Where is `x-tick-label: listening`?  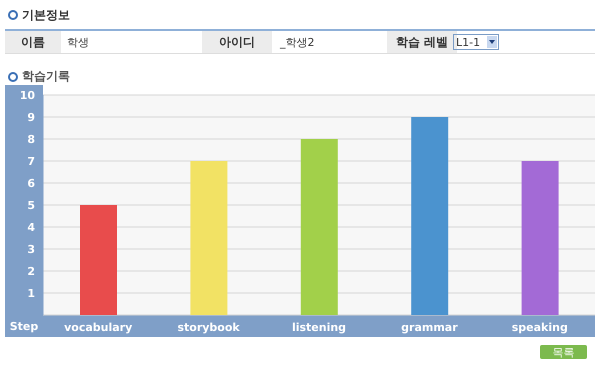 x-tick-label: listening is located at coordinates (319, 327).